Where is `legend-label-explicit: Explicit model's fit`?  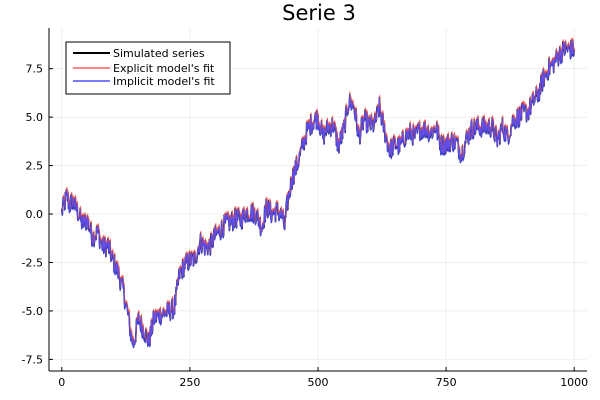
legend-label-explicit: Explicit model's fit is located at coordinates (164, 68).